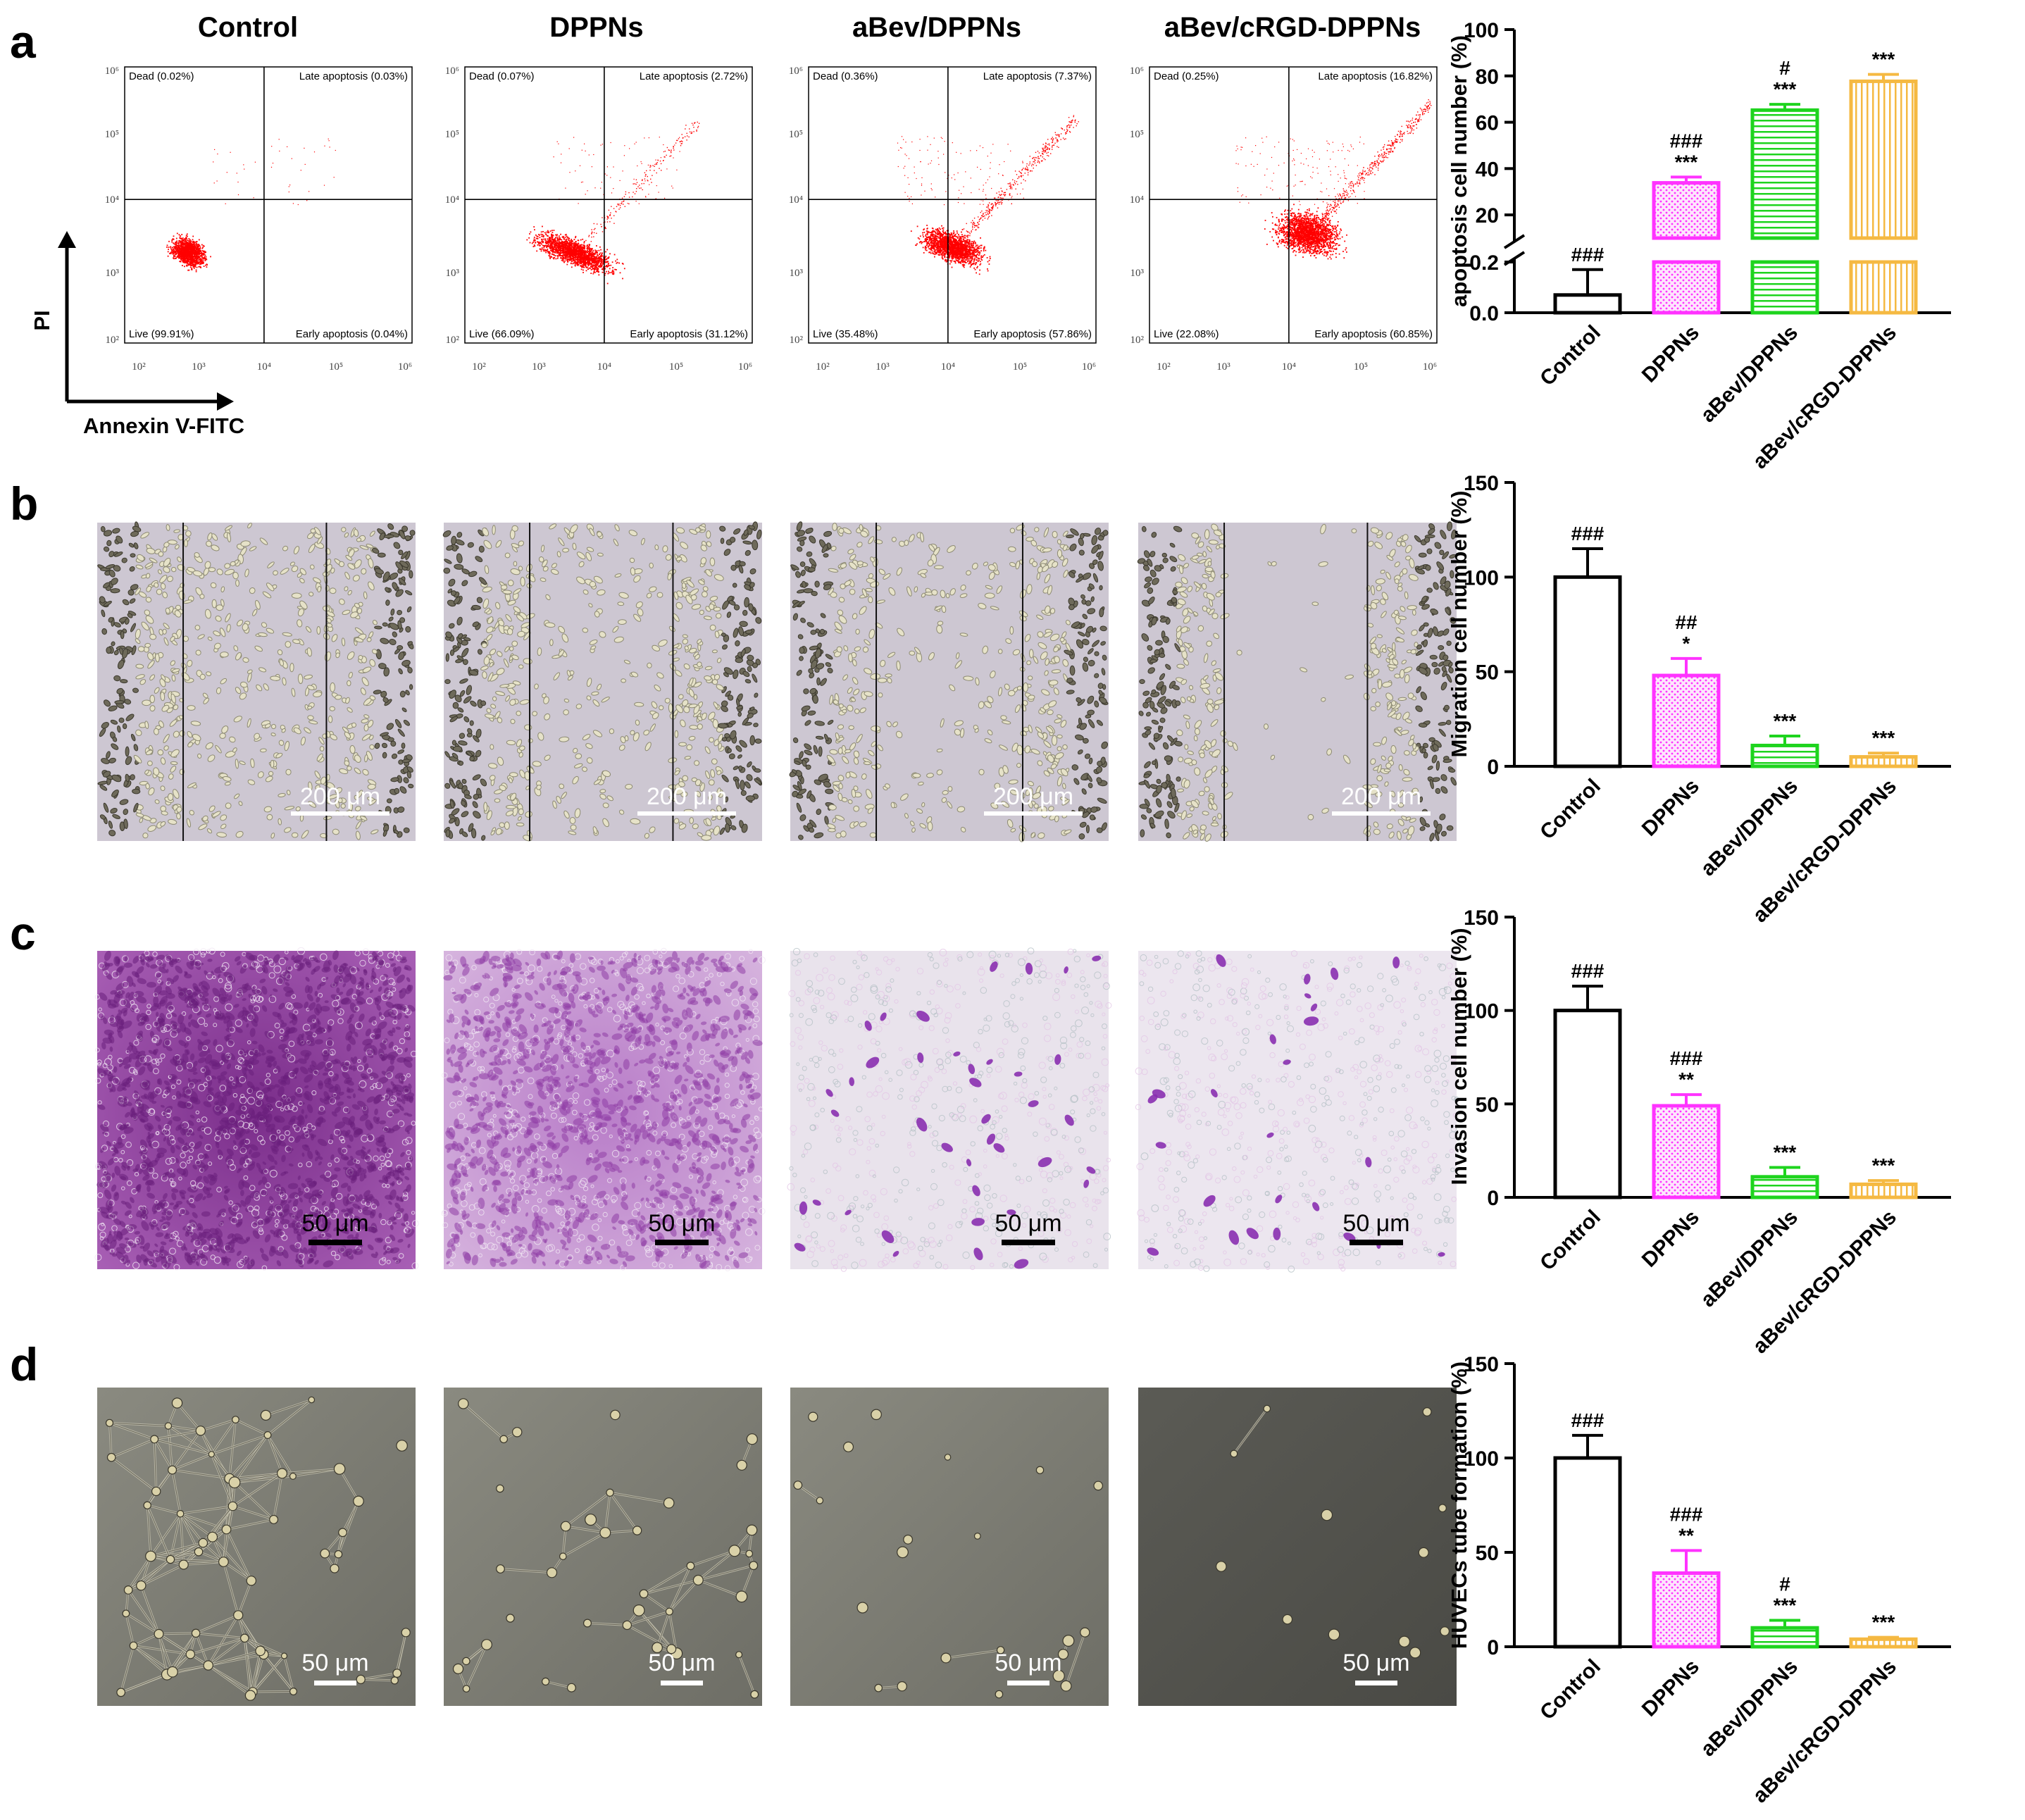  What do you see at coordinates (1785, 68) in the screenshot?
I see `significance-mark: #` at bounding box center [1785, 68].